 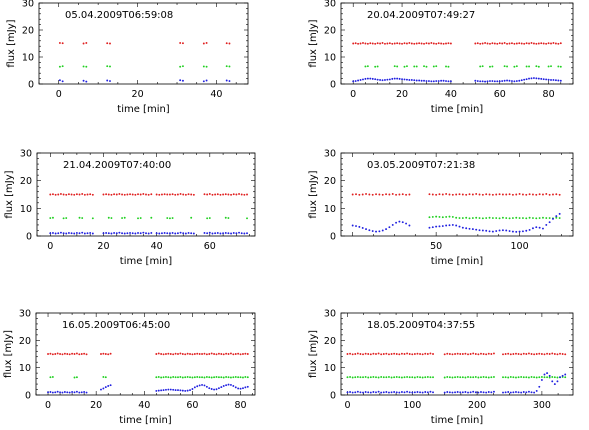 What do you see at coordinates (59, 94) in the screenshot?
I see `x-tick-label: 0` at bounding box center [59, 94].